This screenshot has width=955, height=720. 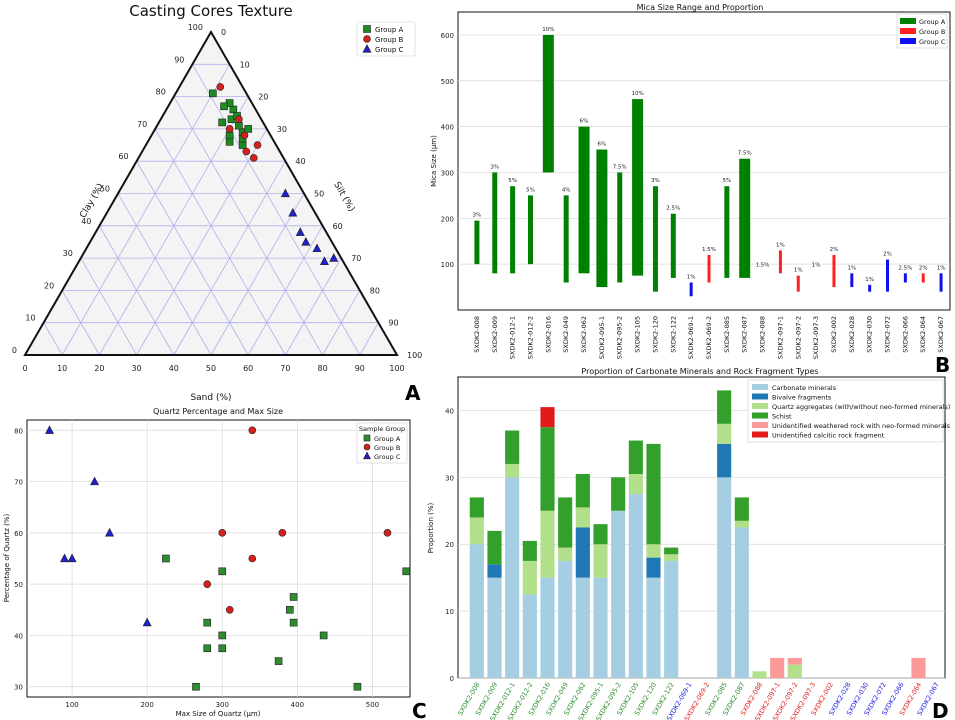 I want to click on quartz-title: Quartz Percentage and Max Size, so click(x=218, y=411).